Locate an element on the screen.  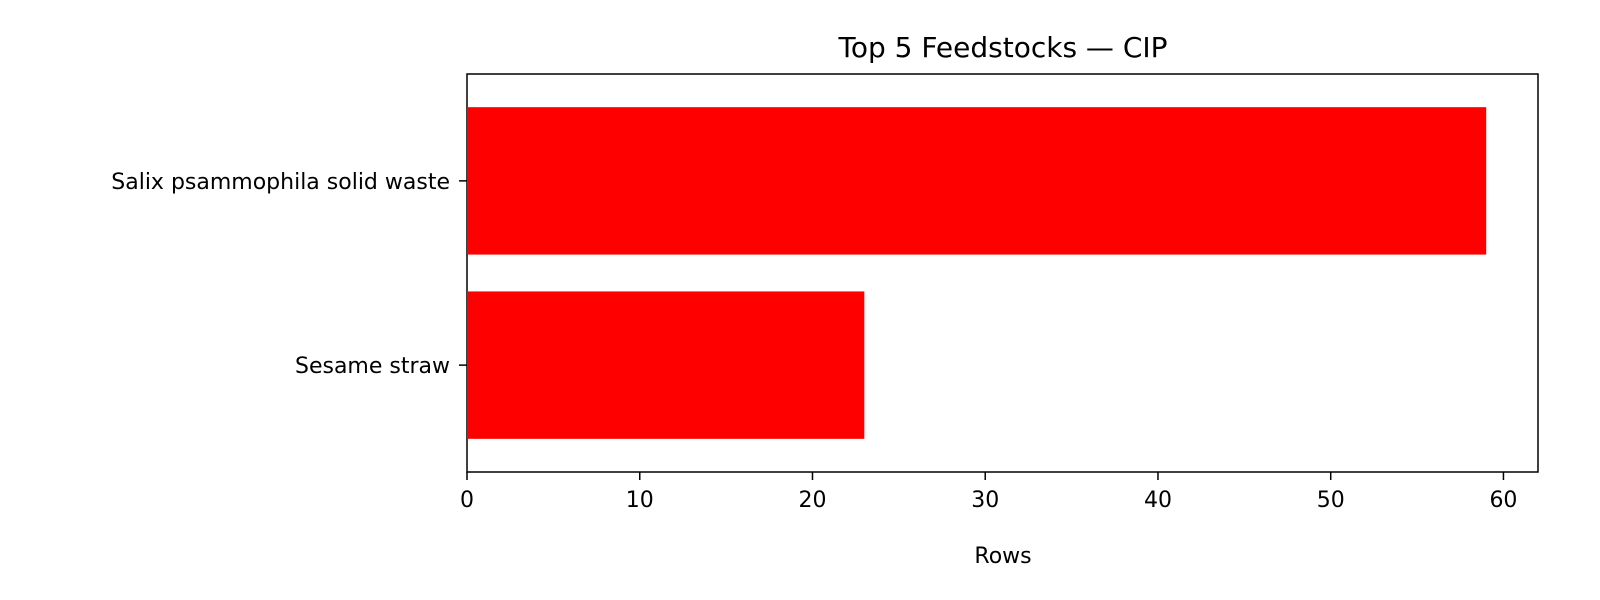
y-tick-label: Sesame straw is located at coordinates (372, 366).